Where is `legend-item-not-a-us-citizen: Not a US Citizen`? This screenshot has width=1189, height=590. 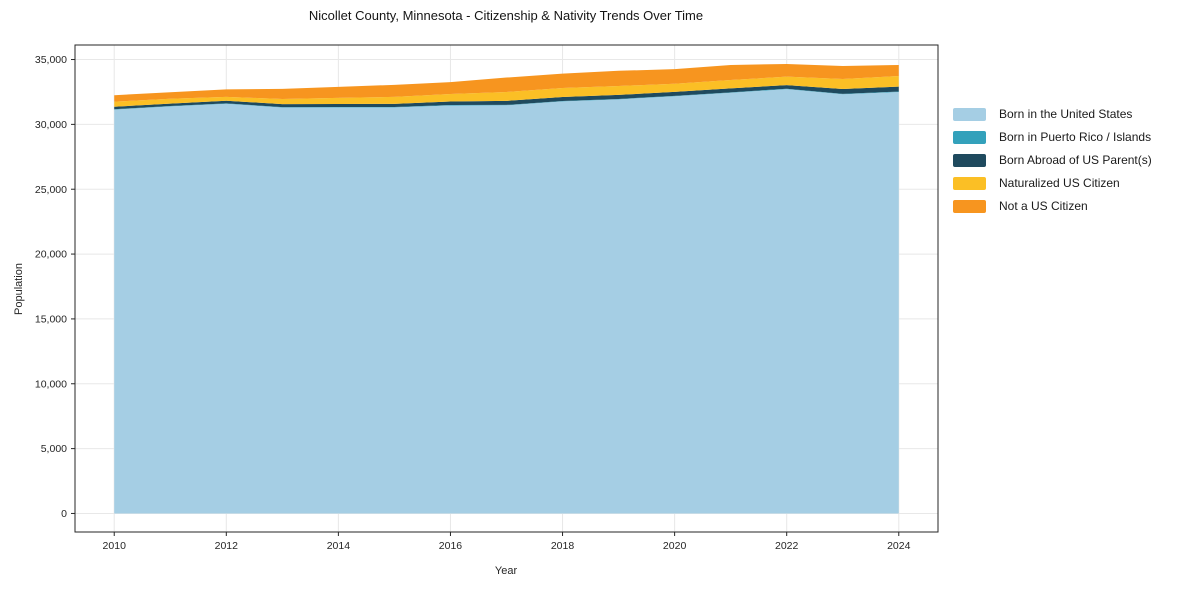
legend-item-not-a-us-citizen: Not a US Citizen is located at coordinates (1052, 206).